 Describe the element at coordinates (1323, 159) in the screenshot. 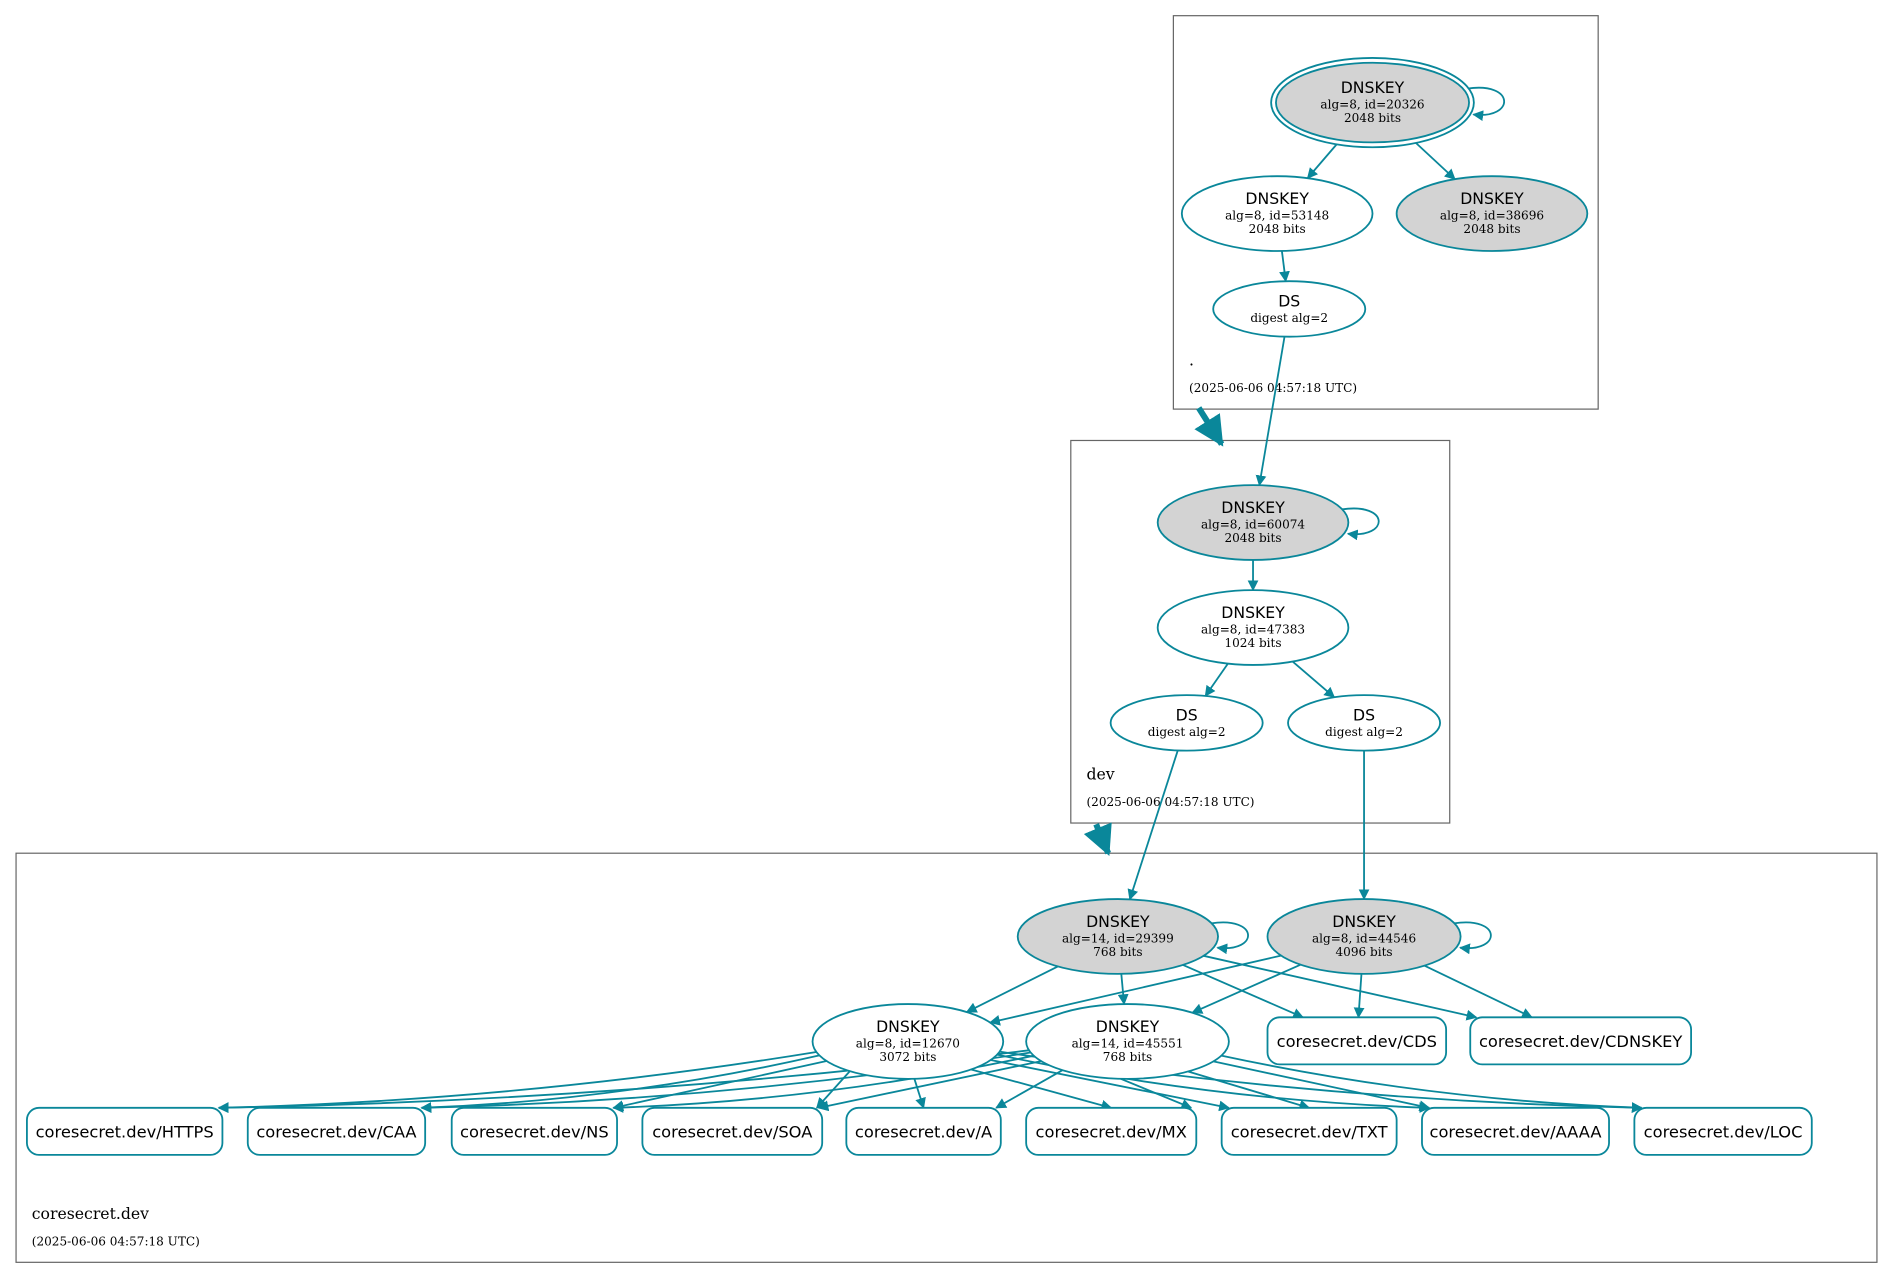

I see `edge-k20326-to-k53148` at that location.